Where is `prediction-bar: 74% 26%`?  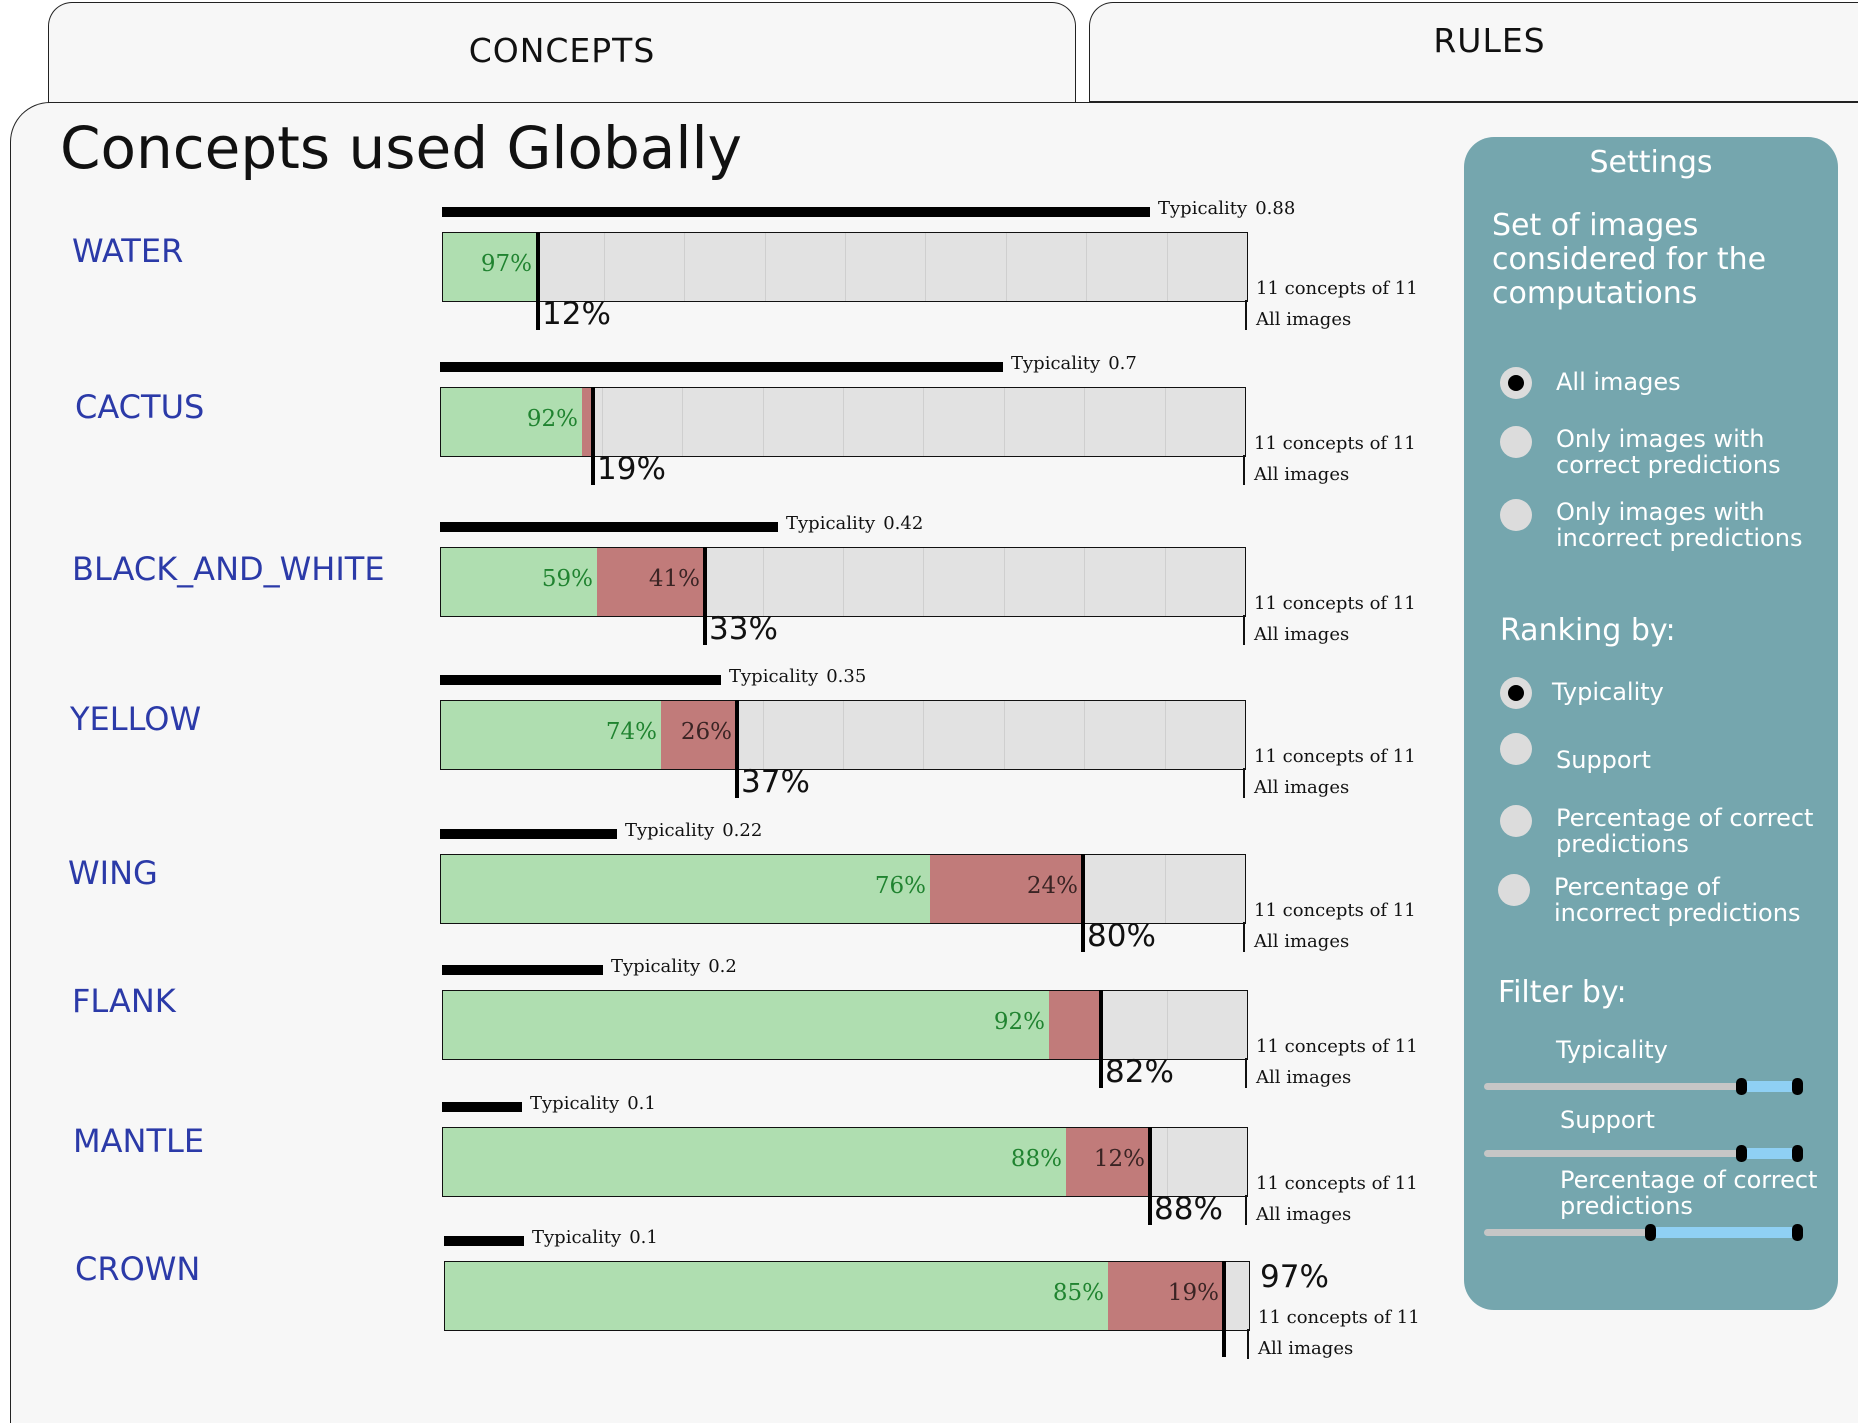 prediction-bar: 74% 26% is located at coordinates (843, 735).